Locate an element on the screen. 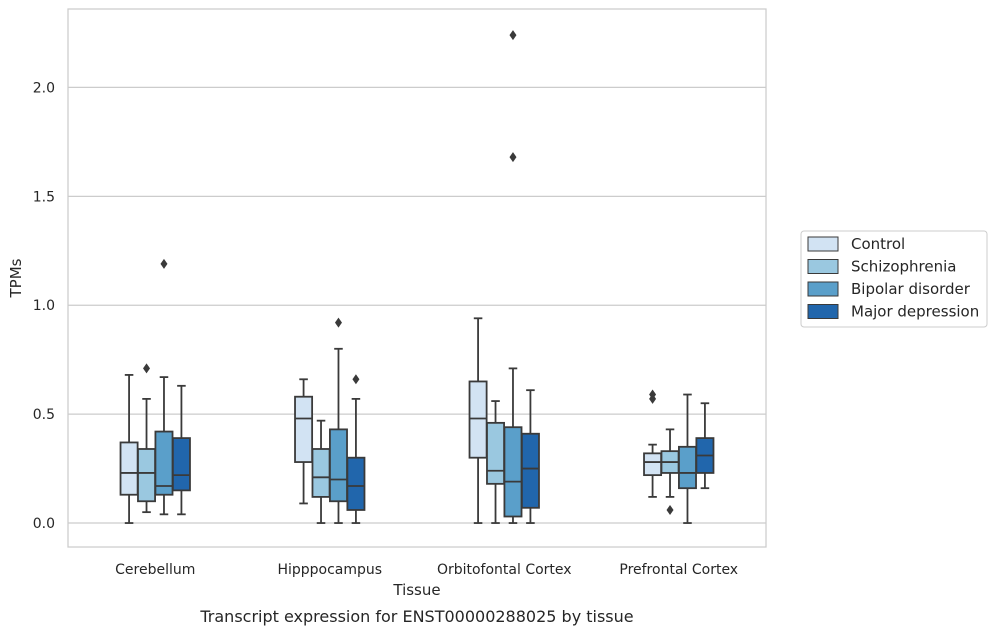  box-cerebellum-major-depression is located at coordinates (181, 450).